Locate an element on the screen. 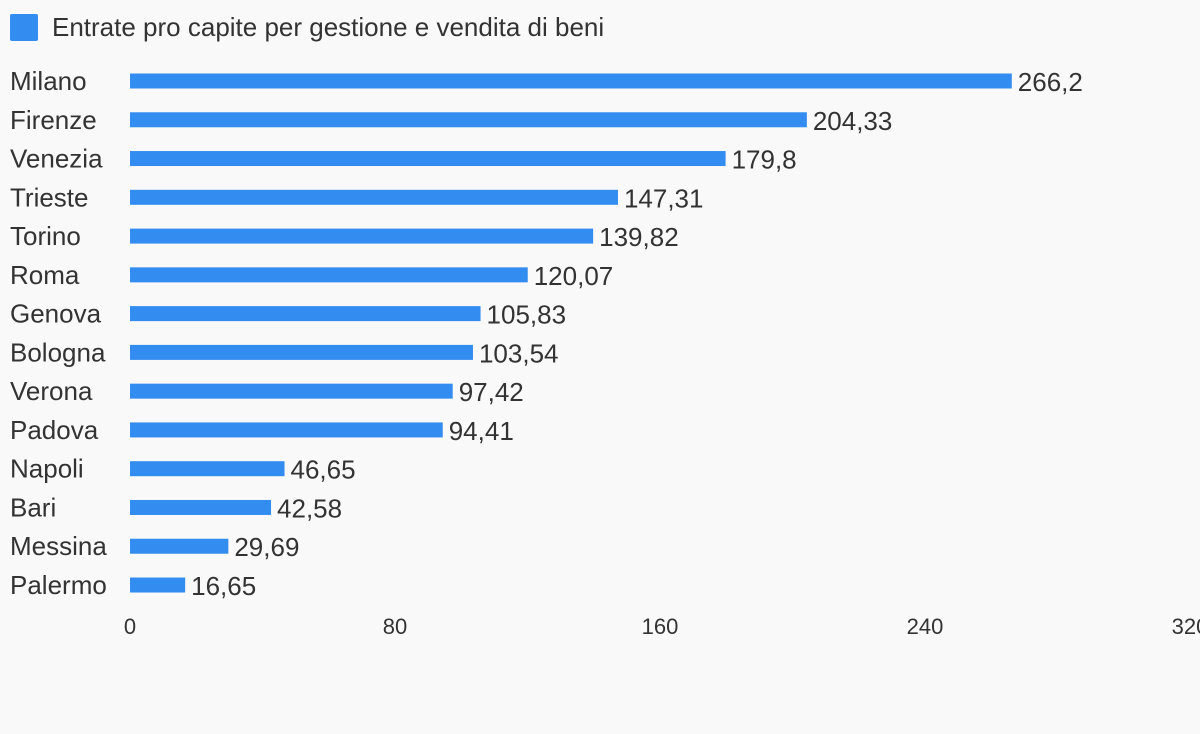 Image resolution: width=1200 pixels, height=734 pixels. x-tick-label: 320 is located at coordinates (1186, 626).